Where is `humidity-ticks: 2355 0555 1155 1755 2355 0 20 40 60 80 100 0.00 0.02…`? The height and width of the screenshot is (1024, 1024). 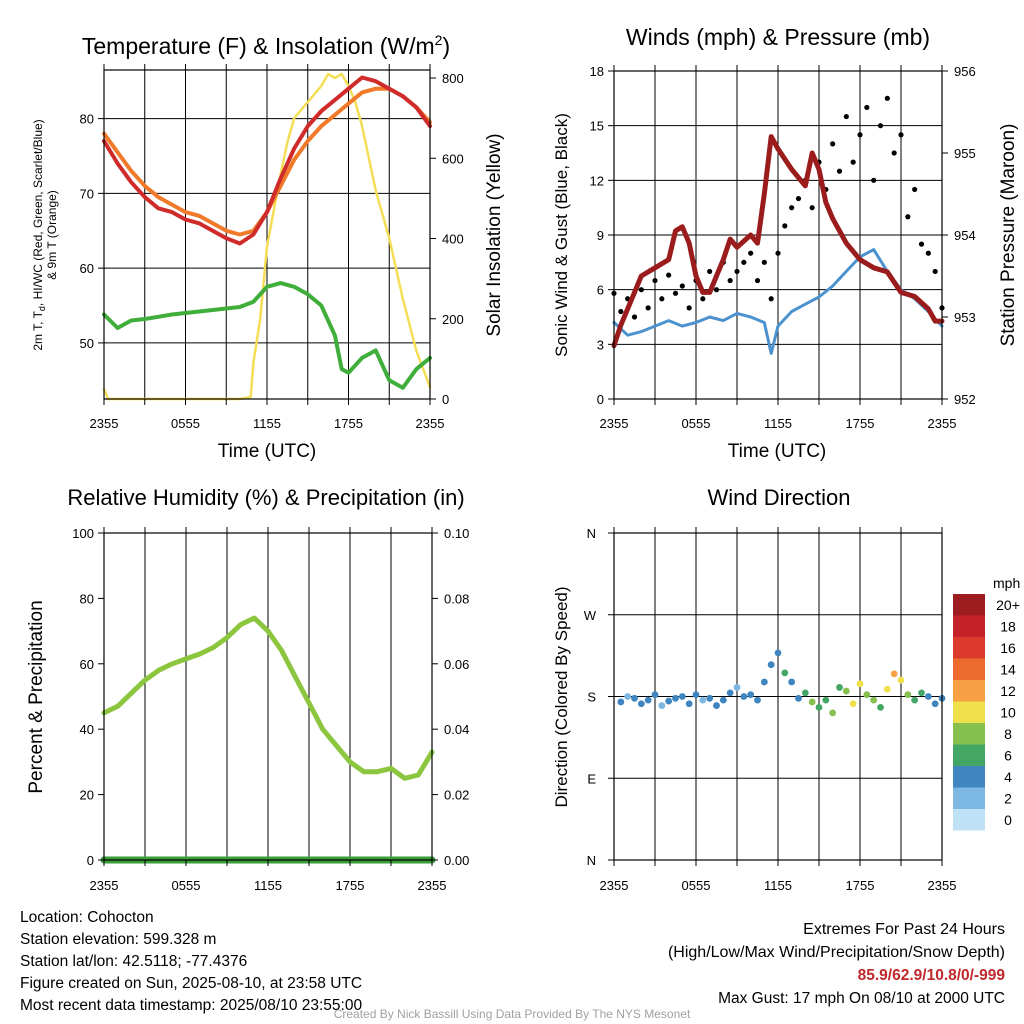 humidity-ticks: 2355 0555 1155 1755 2355 0 20 40 60 80 100 0.00 0.02… is located at coordinates (270, 709).